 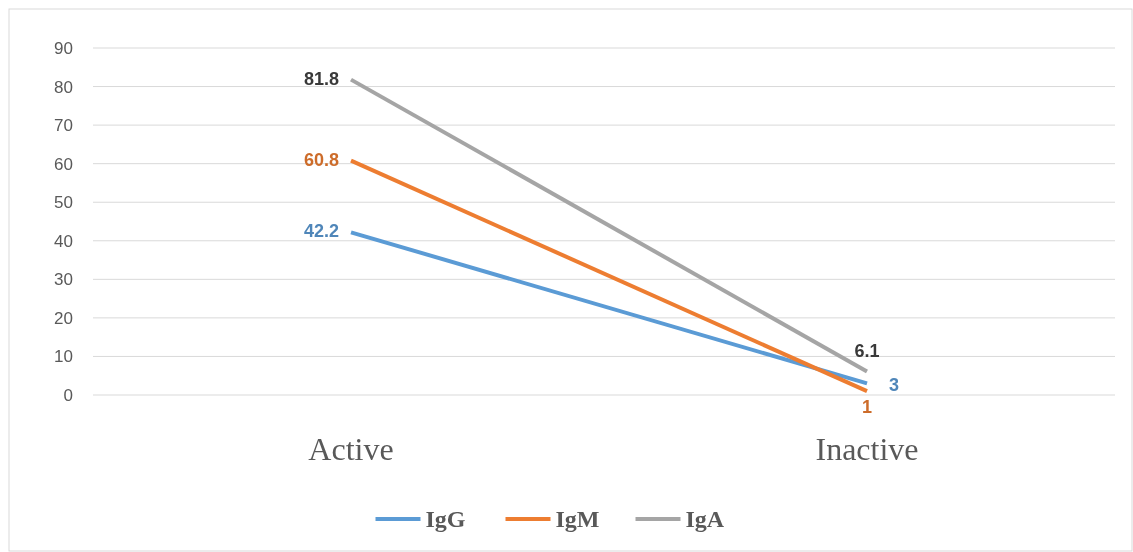 What do you see at coordinates (321, 159) in the screenshot?
I see `data-label: 60.8` at bounding box center [321, 159].